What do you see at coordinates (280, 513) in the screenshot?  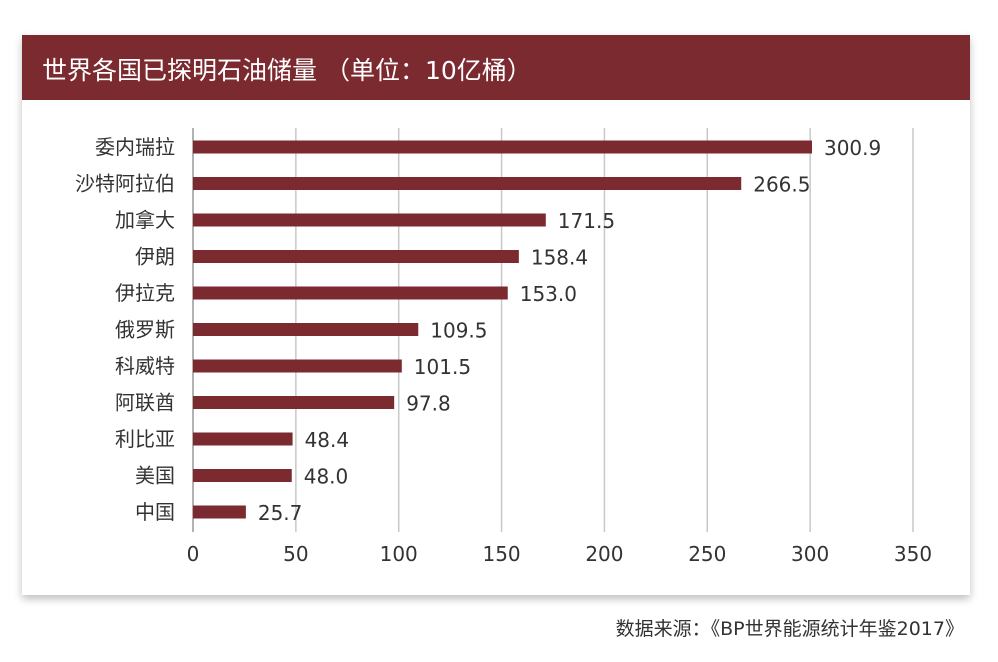 I see `value-label: 25.7` at bounding box center [280, 513].